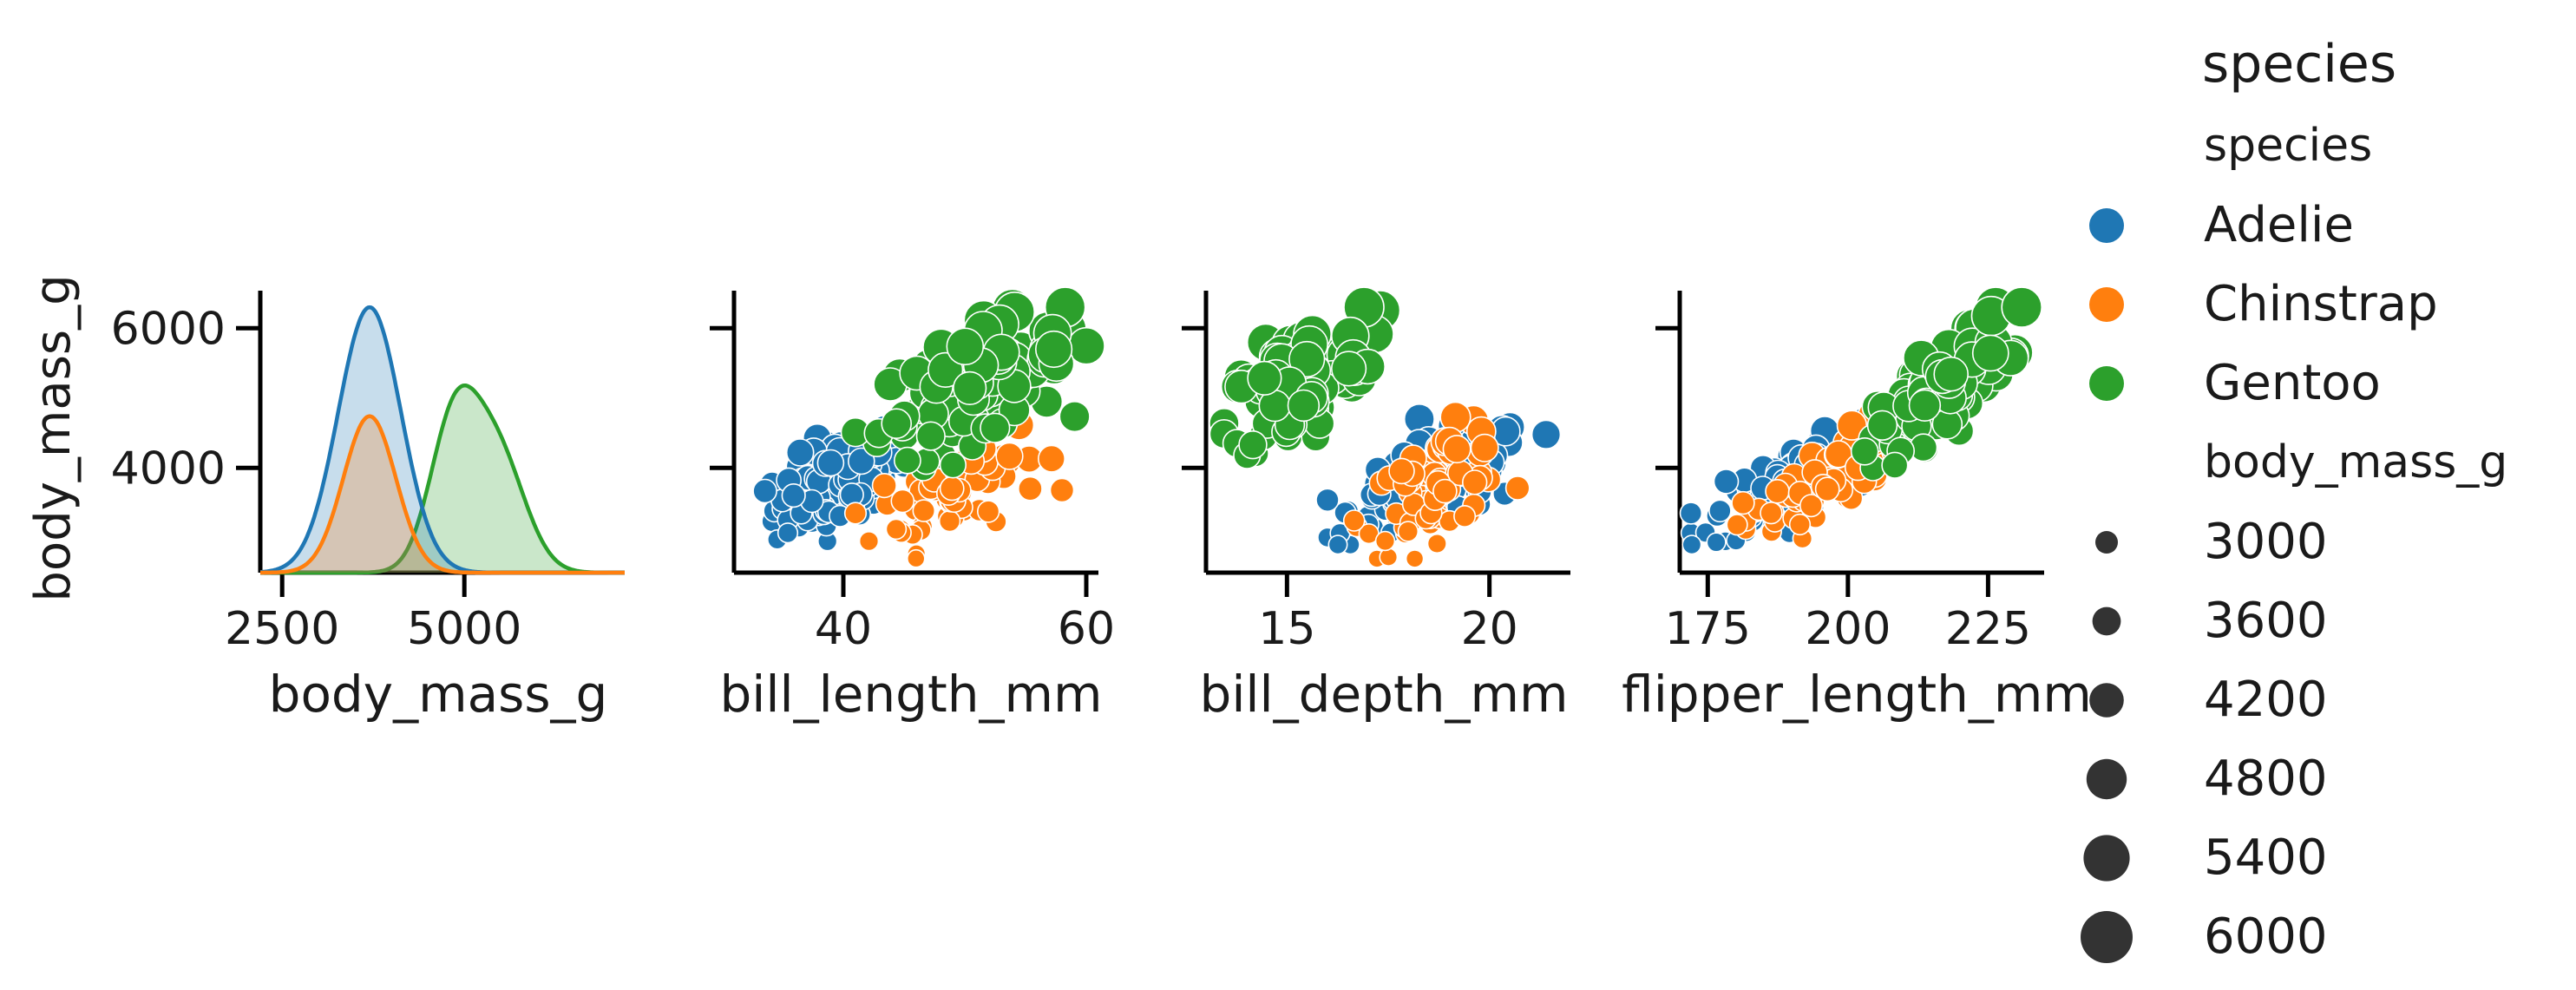 Image resolution: width=2576 pixels, height=990 pixels. Describe the element at coordinates (2321, 304) in the screenshot. I see `legend-label-chinstrap: Chinstrap` at that location.